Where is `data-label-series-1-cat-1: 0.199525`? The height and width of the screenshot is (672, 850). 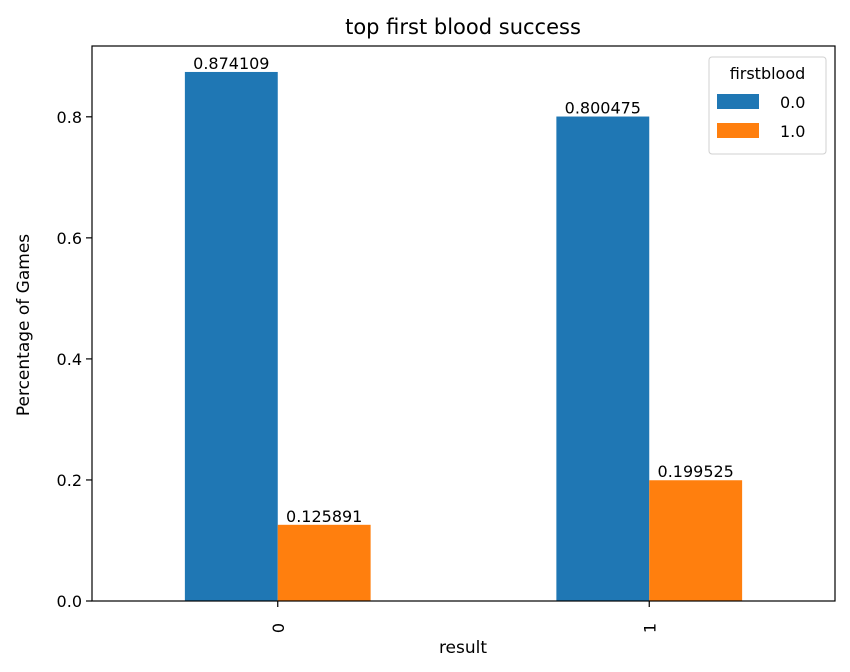 data-label-series-1-cat-1: 0.199525 is located at coordinates (696, 471).